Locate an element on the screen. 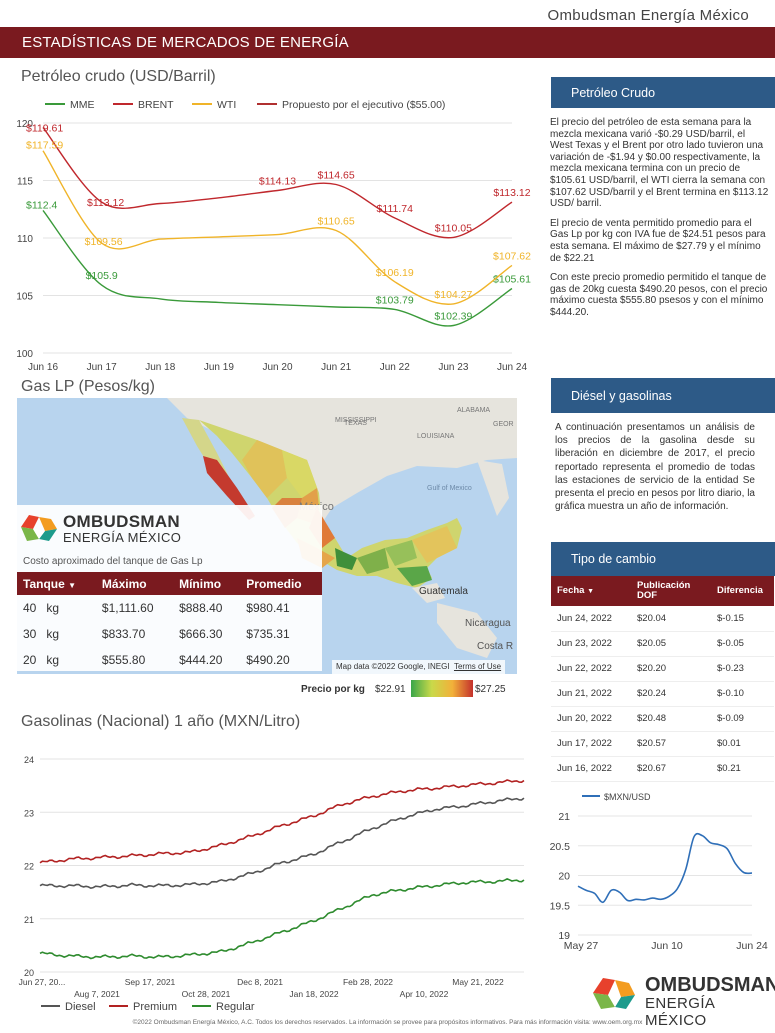  oil-data-label: $103.79 is located at coordinates (395, 300).